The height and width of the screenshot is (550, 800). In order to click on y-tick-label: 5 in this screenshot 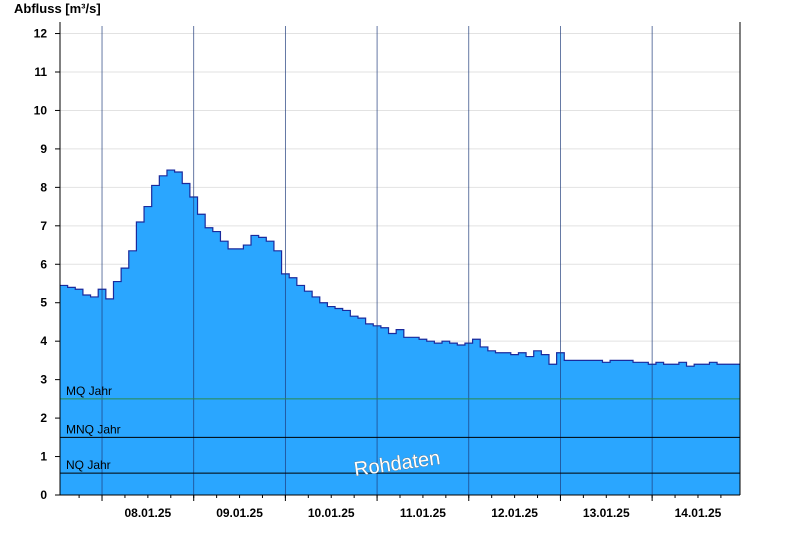, I will do `click(43, 303)`.